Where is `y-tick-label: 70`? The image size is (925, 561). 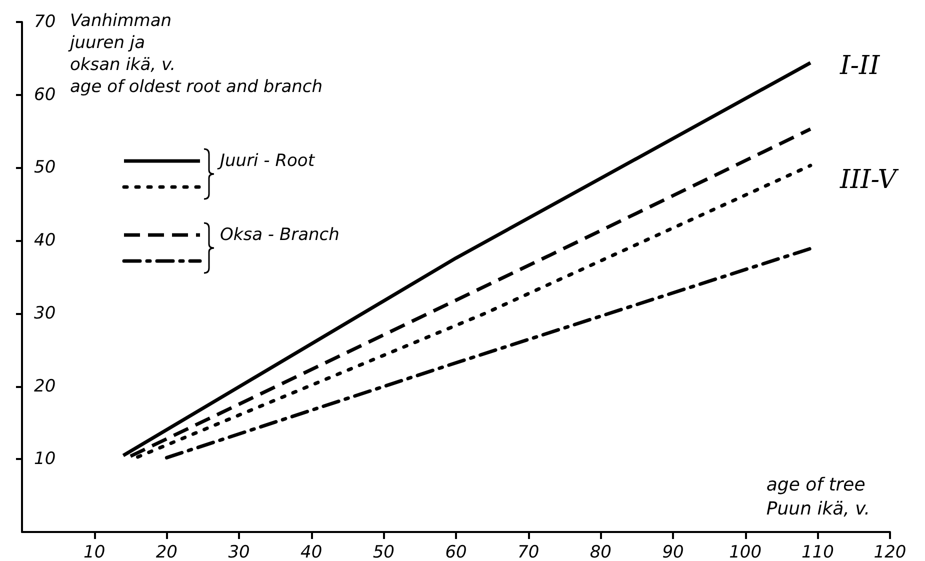 y-tick-label: 70 is located at coordinates (45, 22).